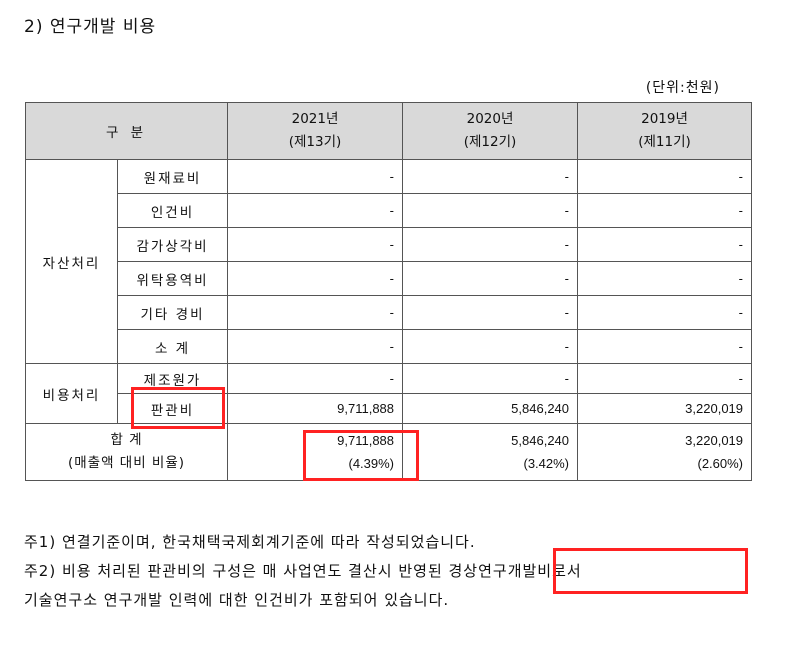 The width and height of the screenshot is (796, 649). Describe the element at coordinates (237, 600) in the screenshot. I see `note-line: 기술연구소 연구개발 인력에 대한 인건비가 포함되어 있습니다.` at that location.